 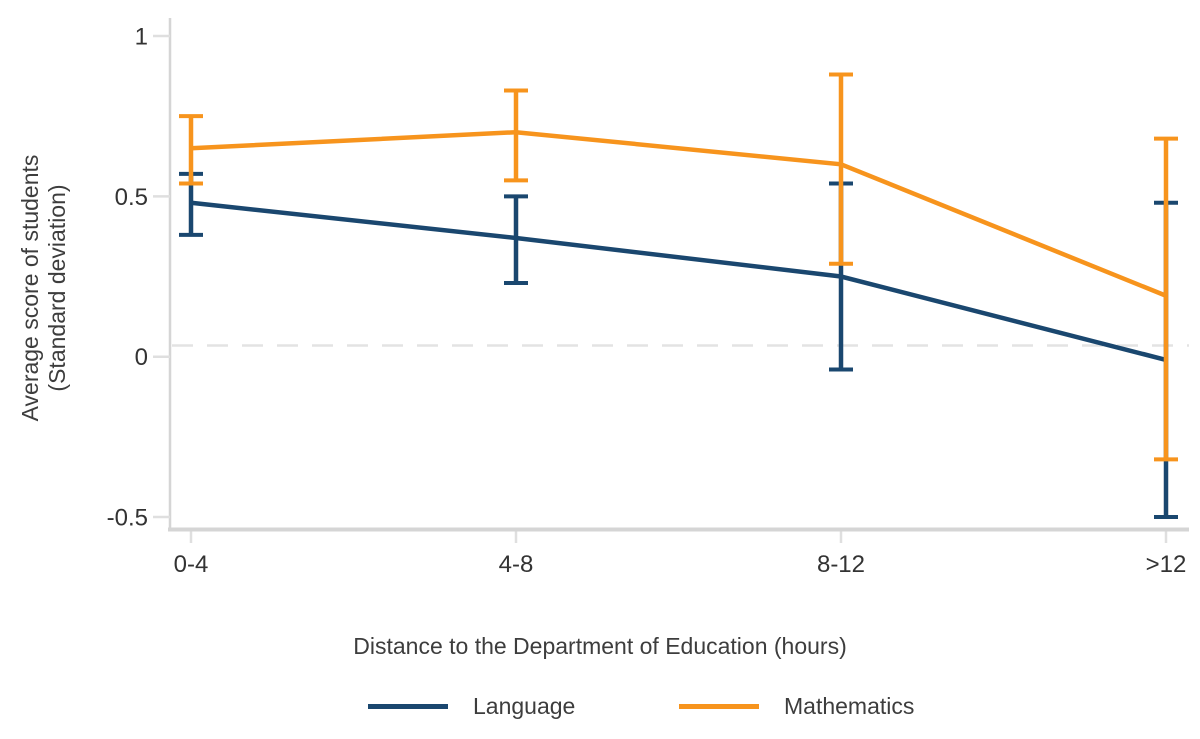 I want to click on y-tick-label: 1, so click(x=141, y=36).